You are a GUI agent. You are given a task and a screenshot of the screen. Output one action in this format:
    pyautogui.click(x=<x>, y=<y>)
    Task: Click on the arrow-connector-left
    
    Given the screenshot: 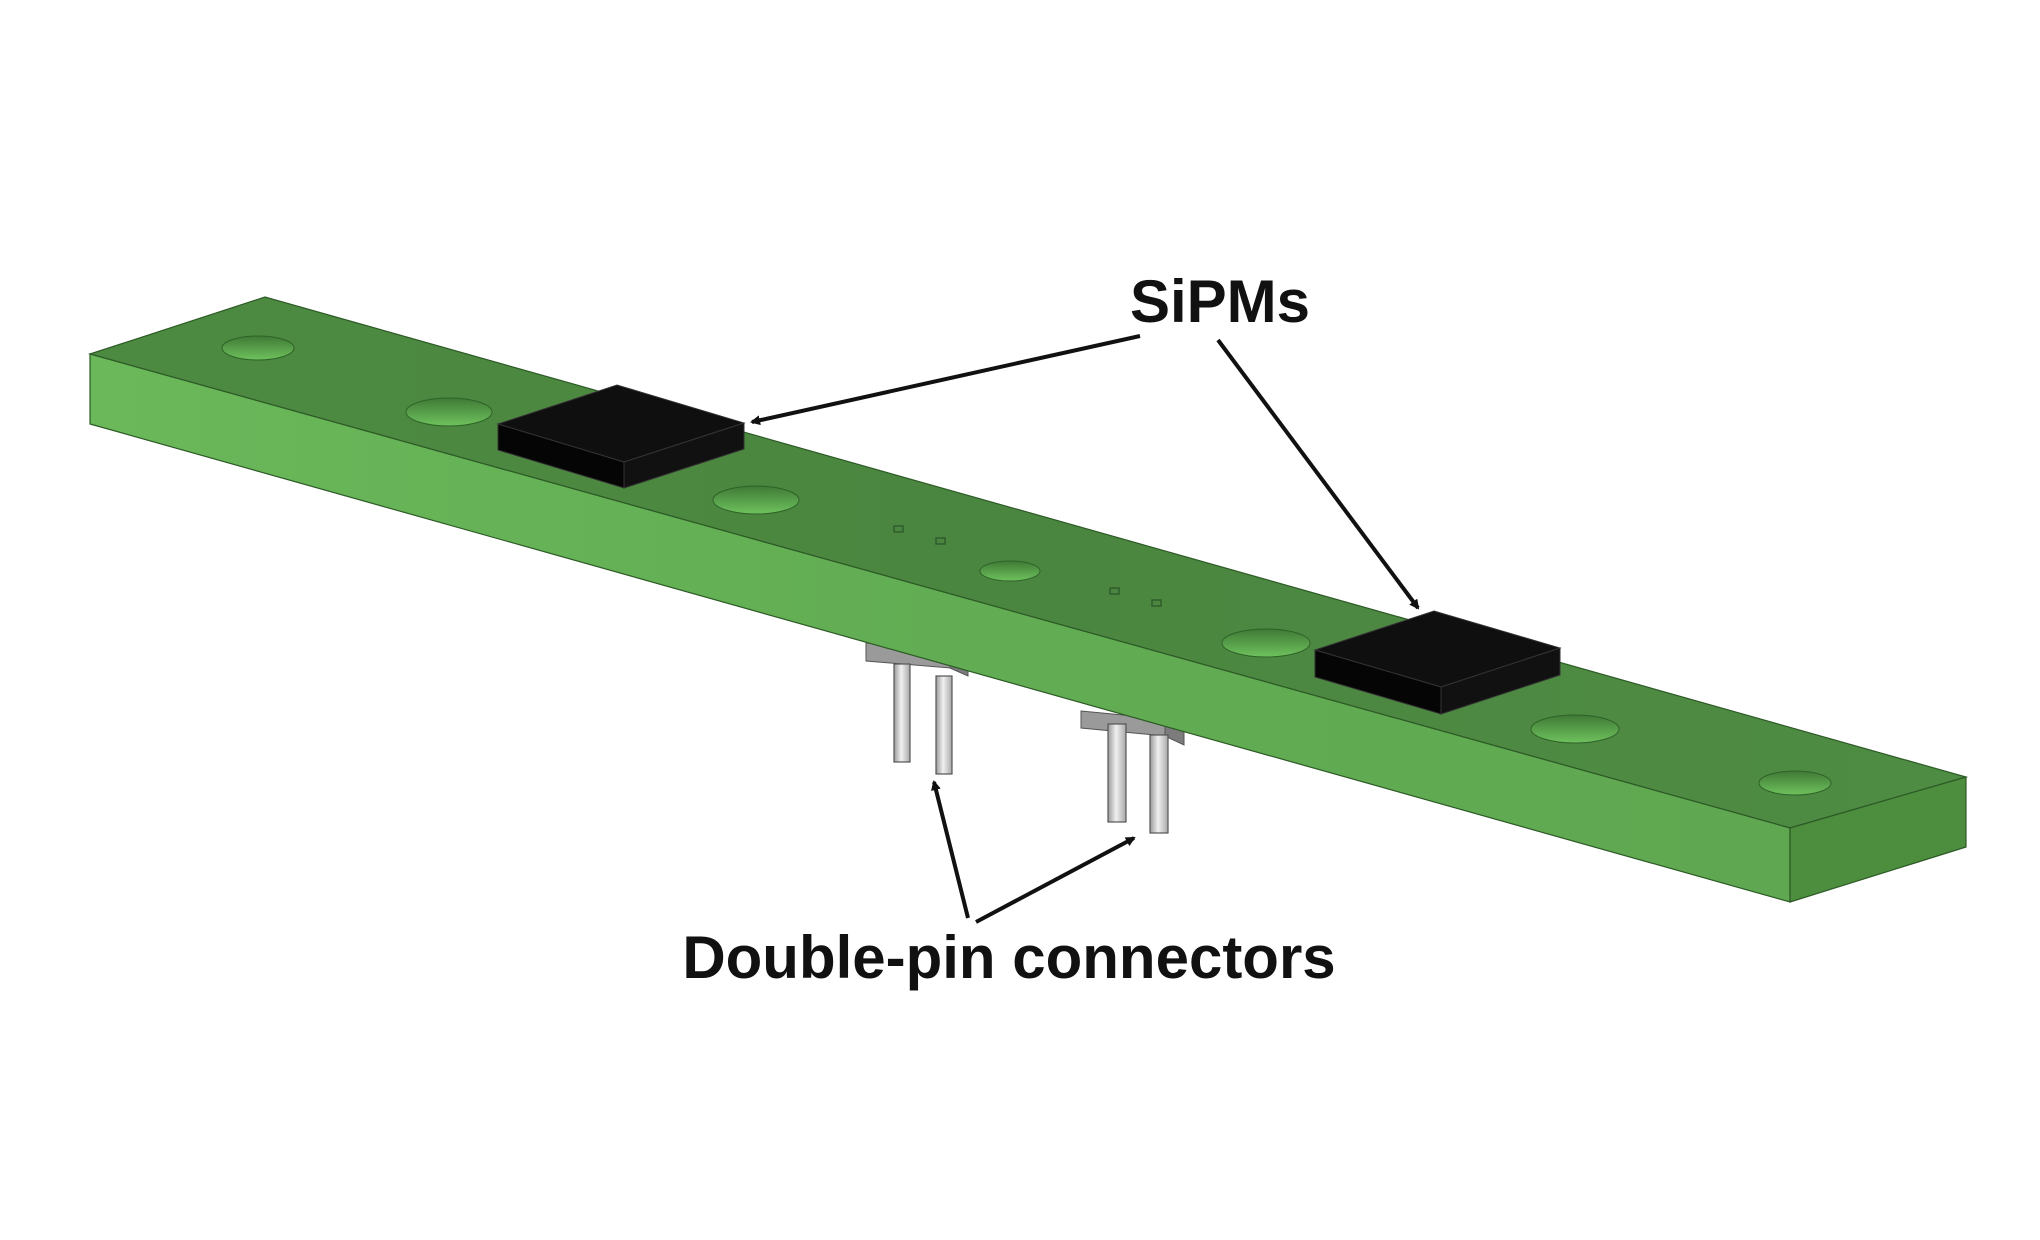 What is the action you would take?
    pyautogui.click(x=950, y=849)
    